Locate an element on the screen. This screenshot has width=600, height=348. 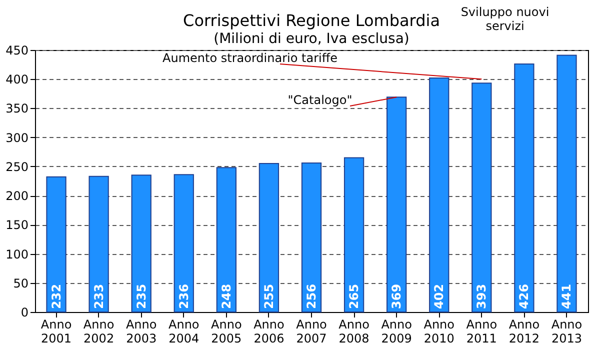
x-tick-label: Anno 2004 is located at coordinates (184, 332).